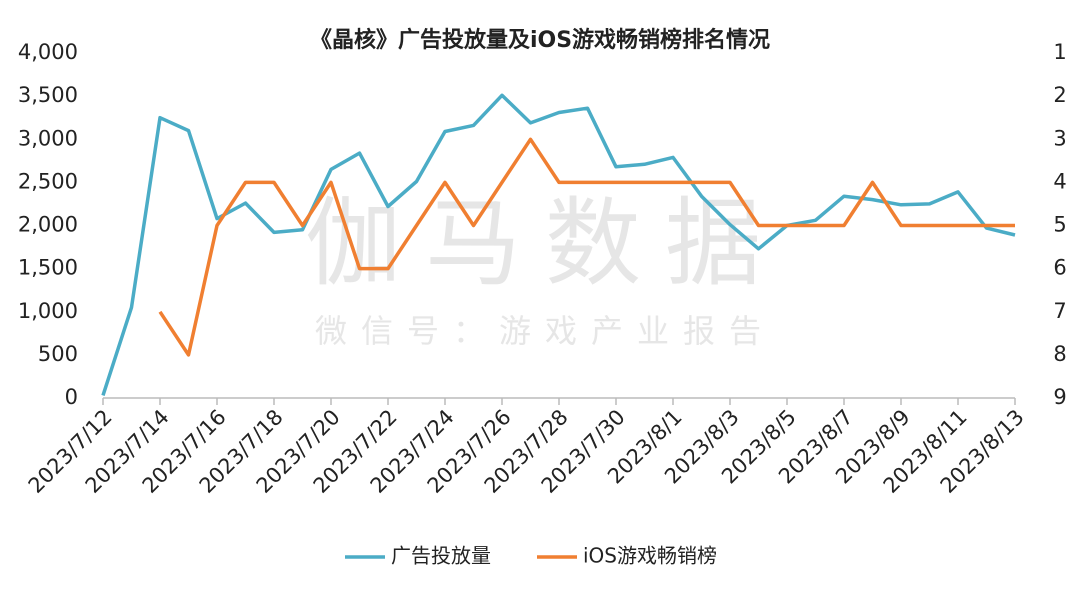  What do you see at coordinates (1059, 311) in the screenshot?
I see `y2-tick-label: 7` at bounding box center [1059, 311].